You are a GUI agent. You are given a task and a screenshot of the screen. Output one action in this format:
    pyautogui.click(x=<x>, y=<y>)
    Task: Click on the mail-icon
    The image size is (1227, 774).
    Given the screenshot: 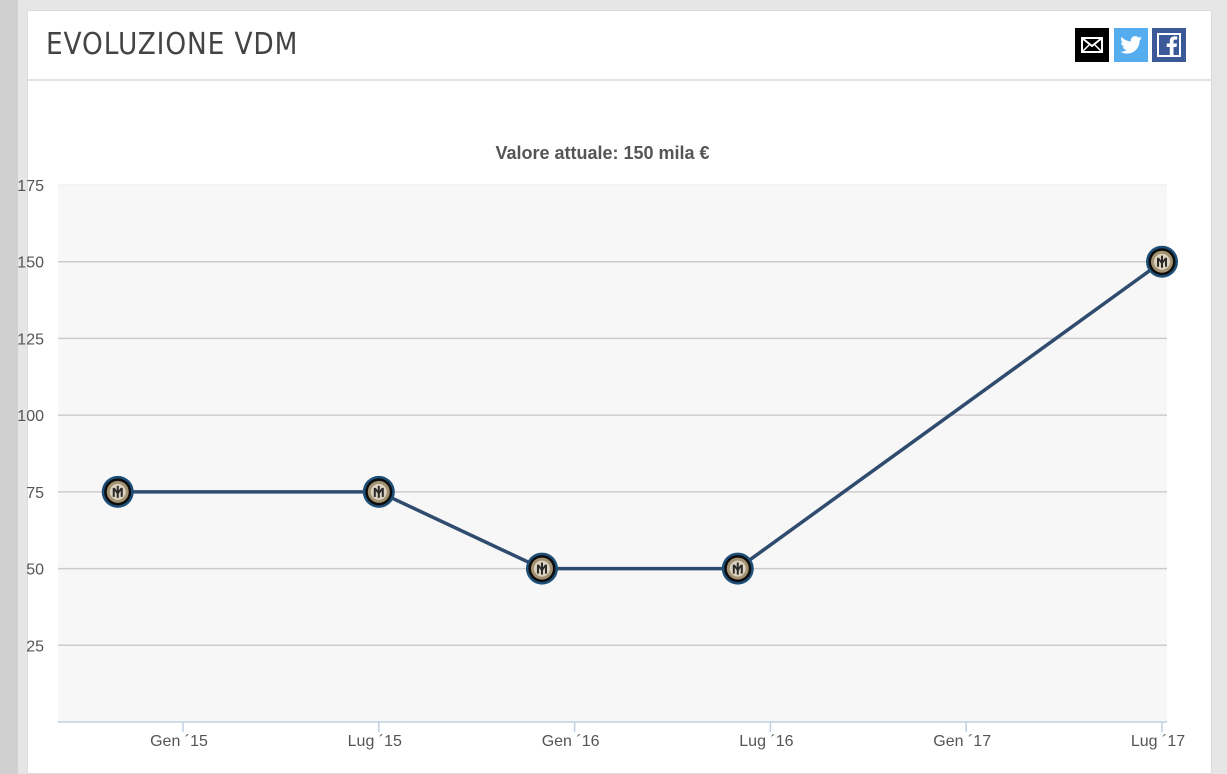 What is the action you would take?
    pyautogui.click(x=1092, y=45)
    